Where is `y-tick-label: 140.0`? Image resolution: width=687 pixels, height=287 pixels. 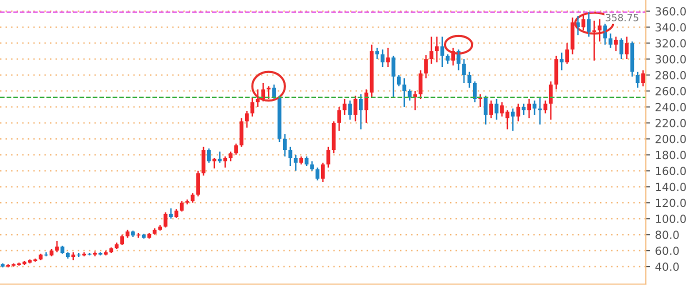 y-tick-label: 140.0 is located at coordinates (671, 187).